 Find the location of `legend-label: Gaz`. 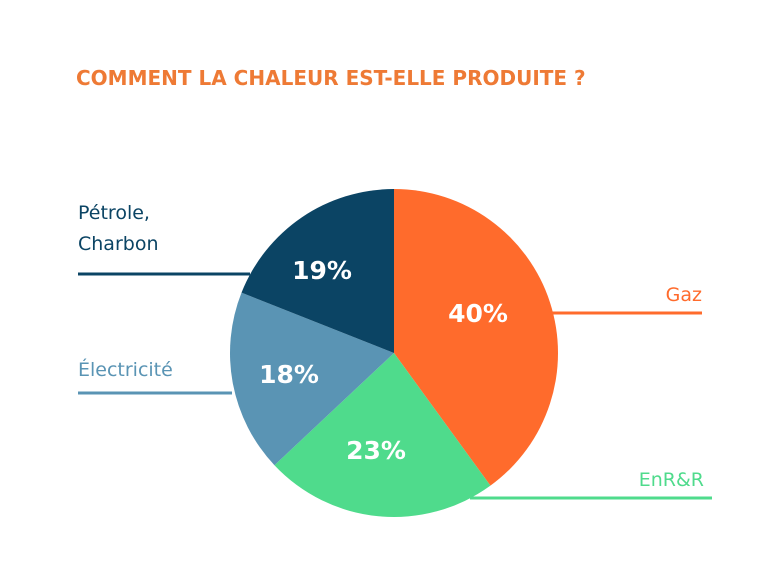

legend-label: Gaz is located at coordinates (684, 295).